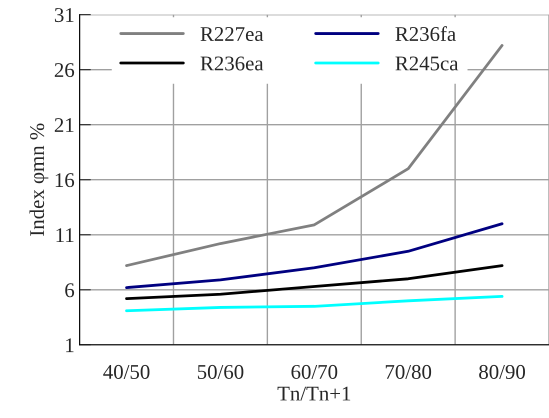 Image resolution: width=549 pixels, height=418 pixels. I want to click on y-tick-label: 16, so click(65, 180).